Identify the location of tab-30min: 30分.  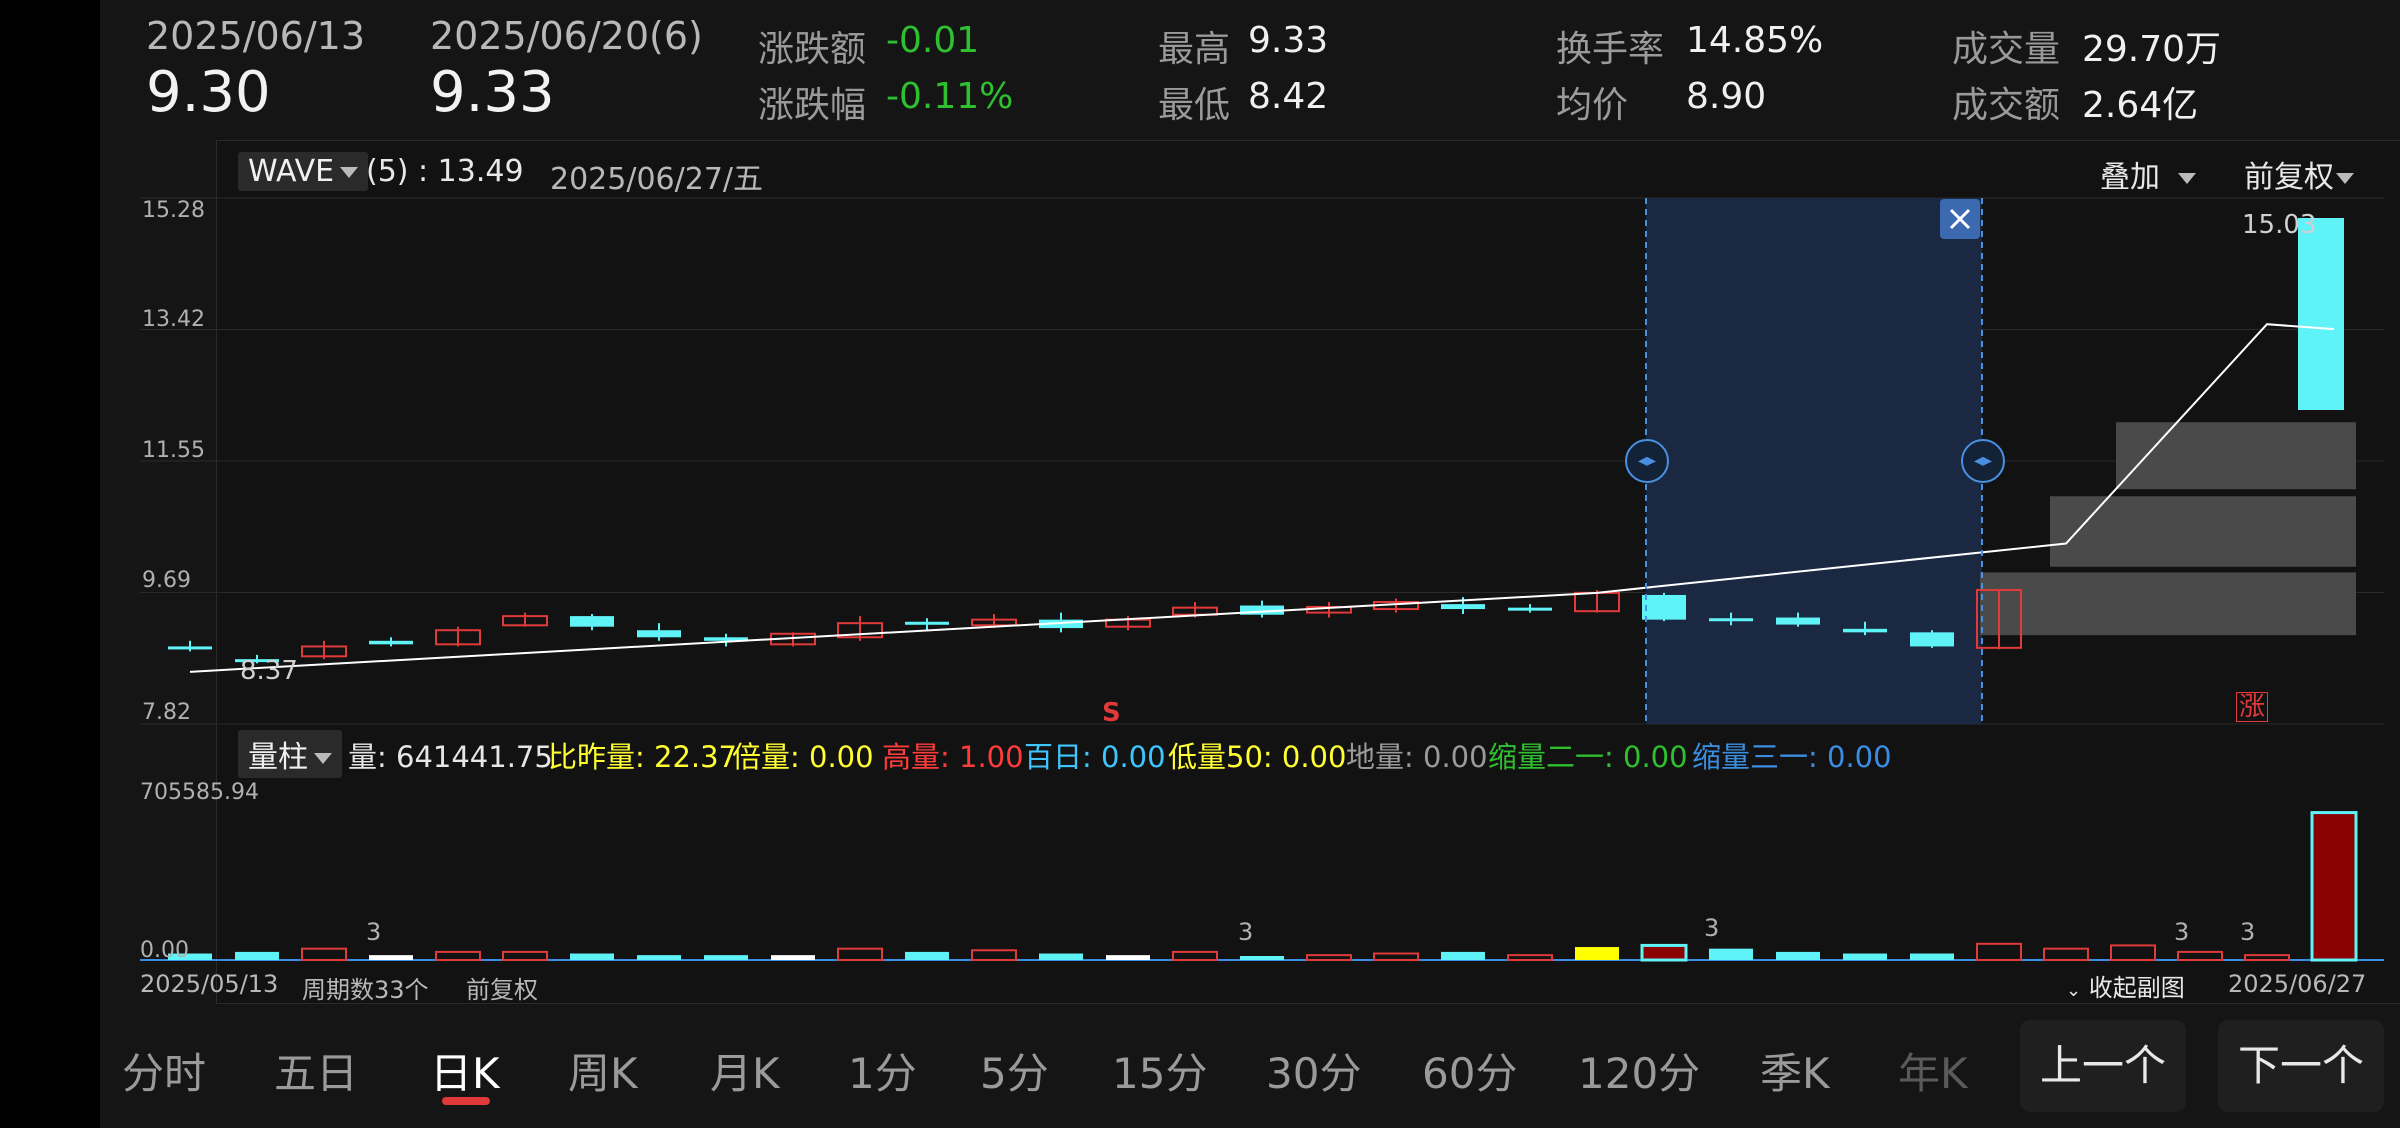
(1314, 1073).